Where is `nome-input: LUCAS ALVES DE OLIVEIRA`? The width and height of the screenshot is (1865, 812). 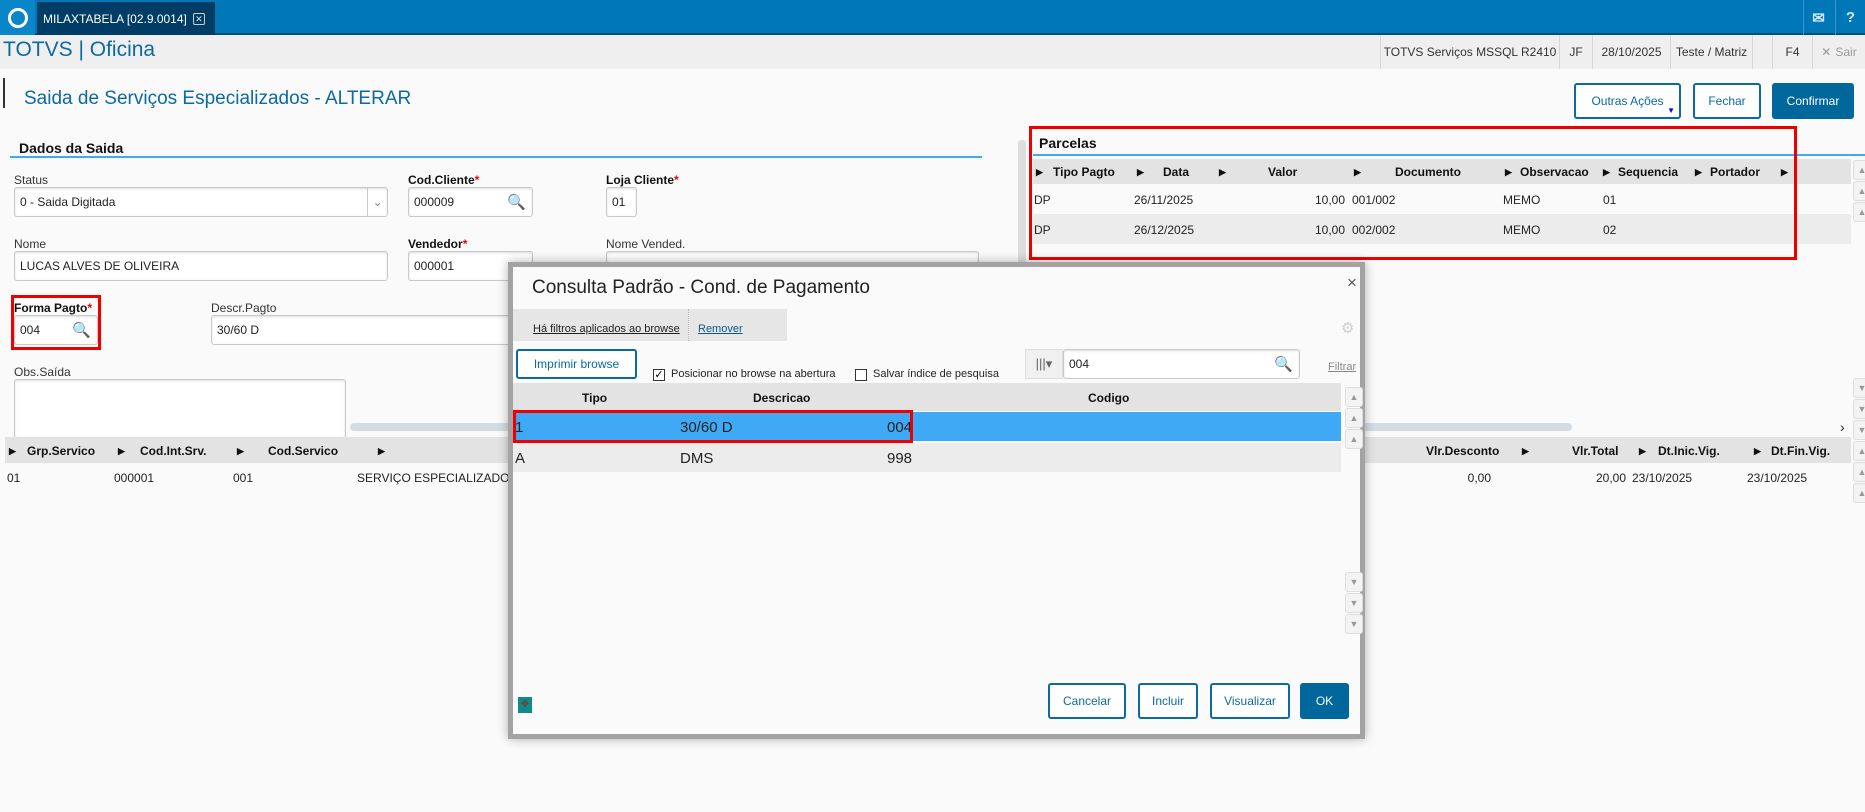
nome-input: LUCAS ALVES DE OLIVEIRA is located at coordinates (201, 266).